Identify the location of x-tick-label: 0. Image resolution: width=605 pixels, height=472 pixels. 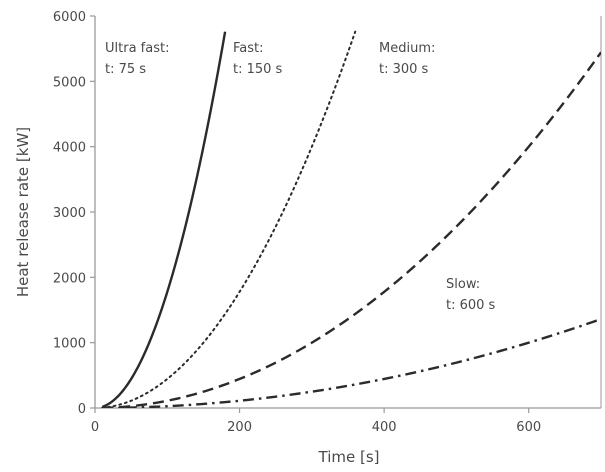
(95, 427).